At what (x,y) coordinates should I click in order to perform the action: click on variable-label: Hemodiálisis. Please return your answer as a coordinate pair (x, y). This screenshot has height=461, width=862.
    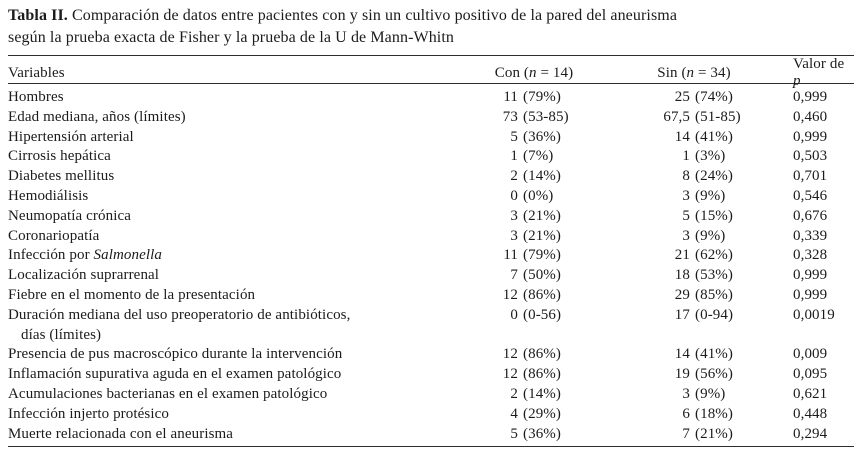
    Looking at the image, I should click on (48, 195).